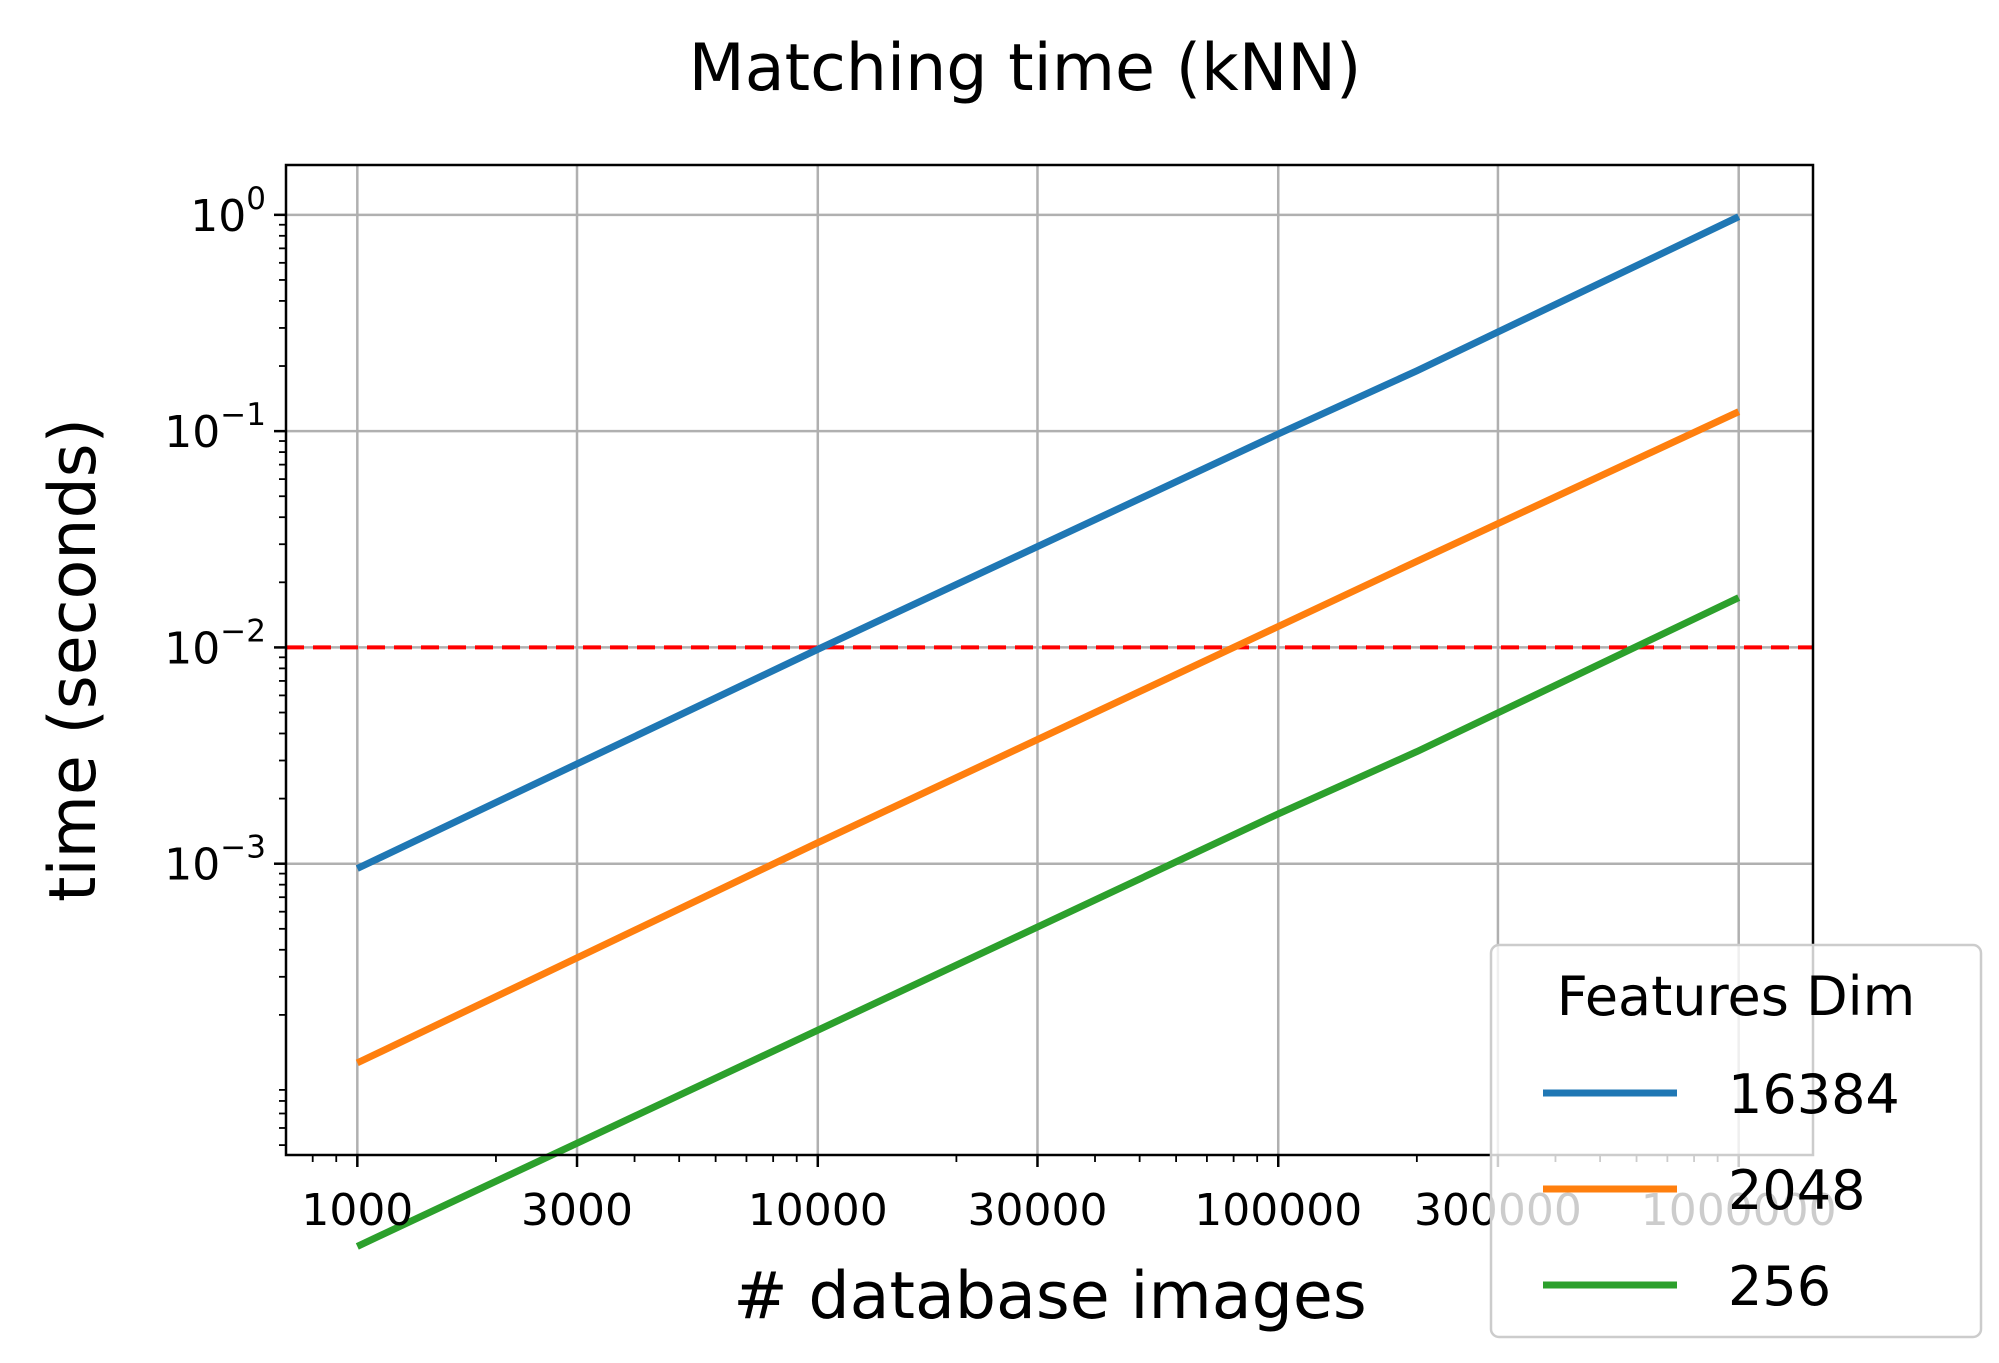 The image size is (1999, 1363). I want to click on x-tick-label: 10000, so click(818, 1210).